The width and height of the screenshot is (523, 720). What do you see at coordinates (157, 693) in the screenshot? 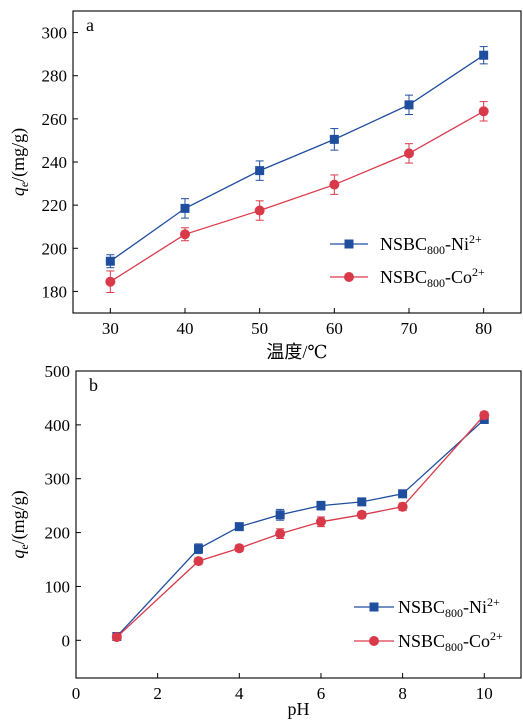
I see `x-tick-label: 2` at bounding box center [157, 693].